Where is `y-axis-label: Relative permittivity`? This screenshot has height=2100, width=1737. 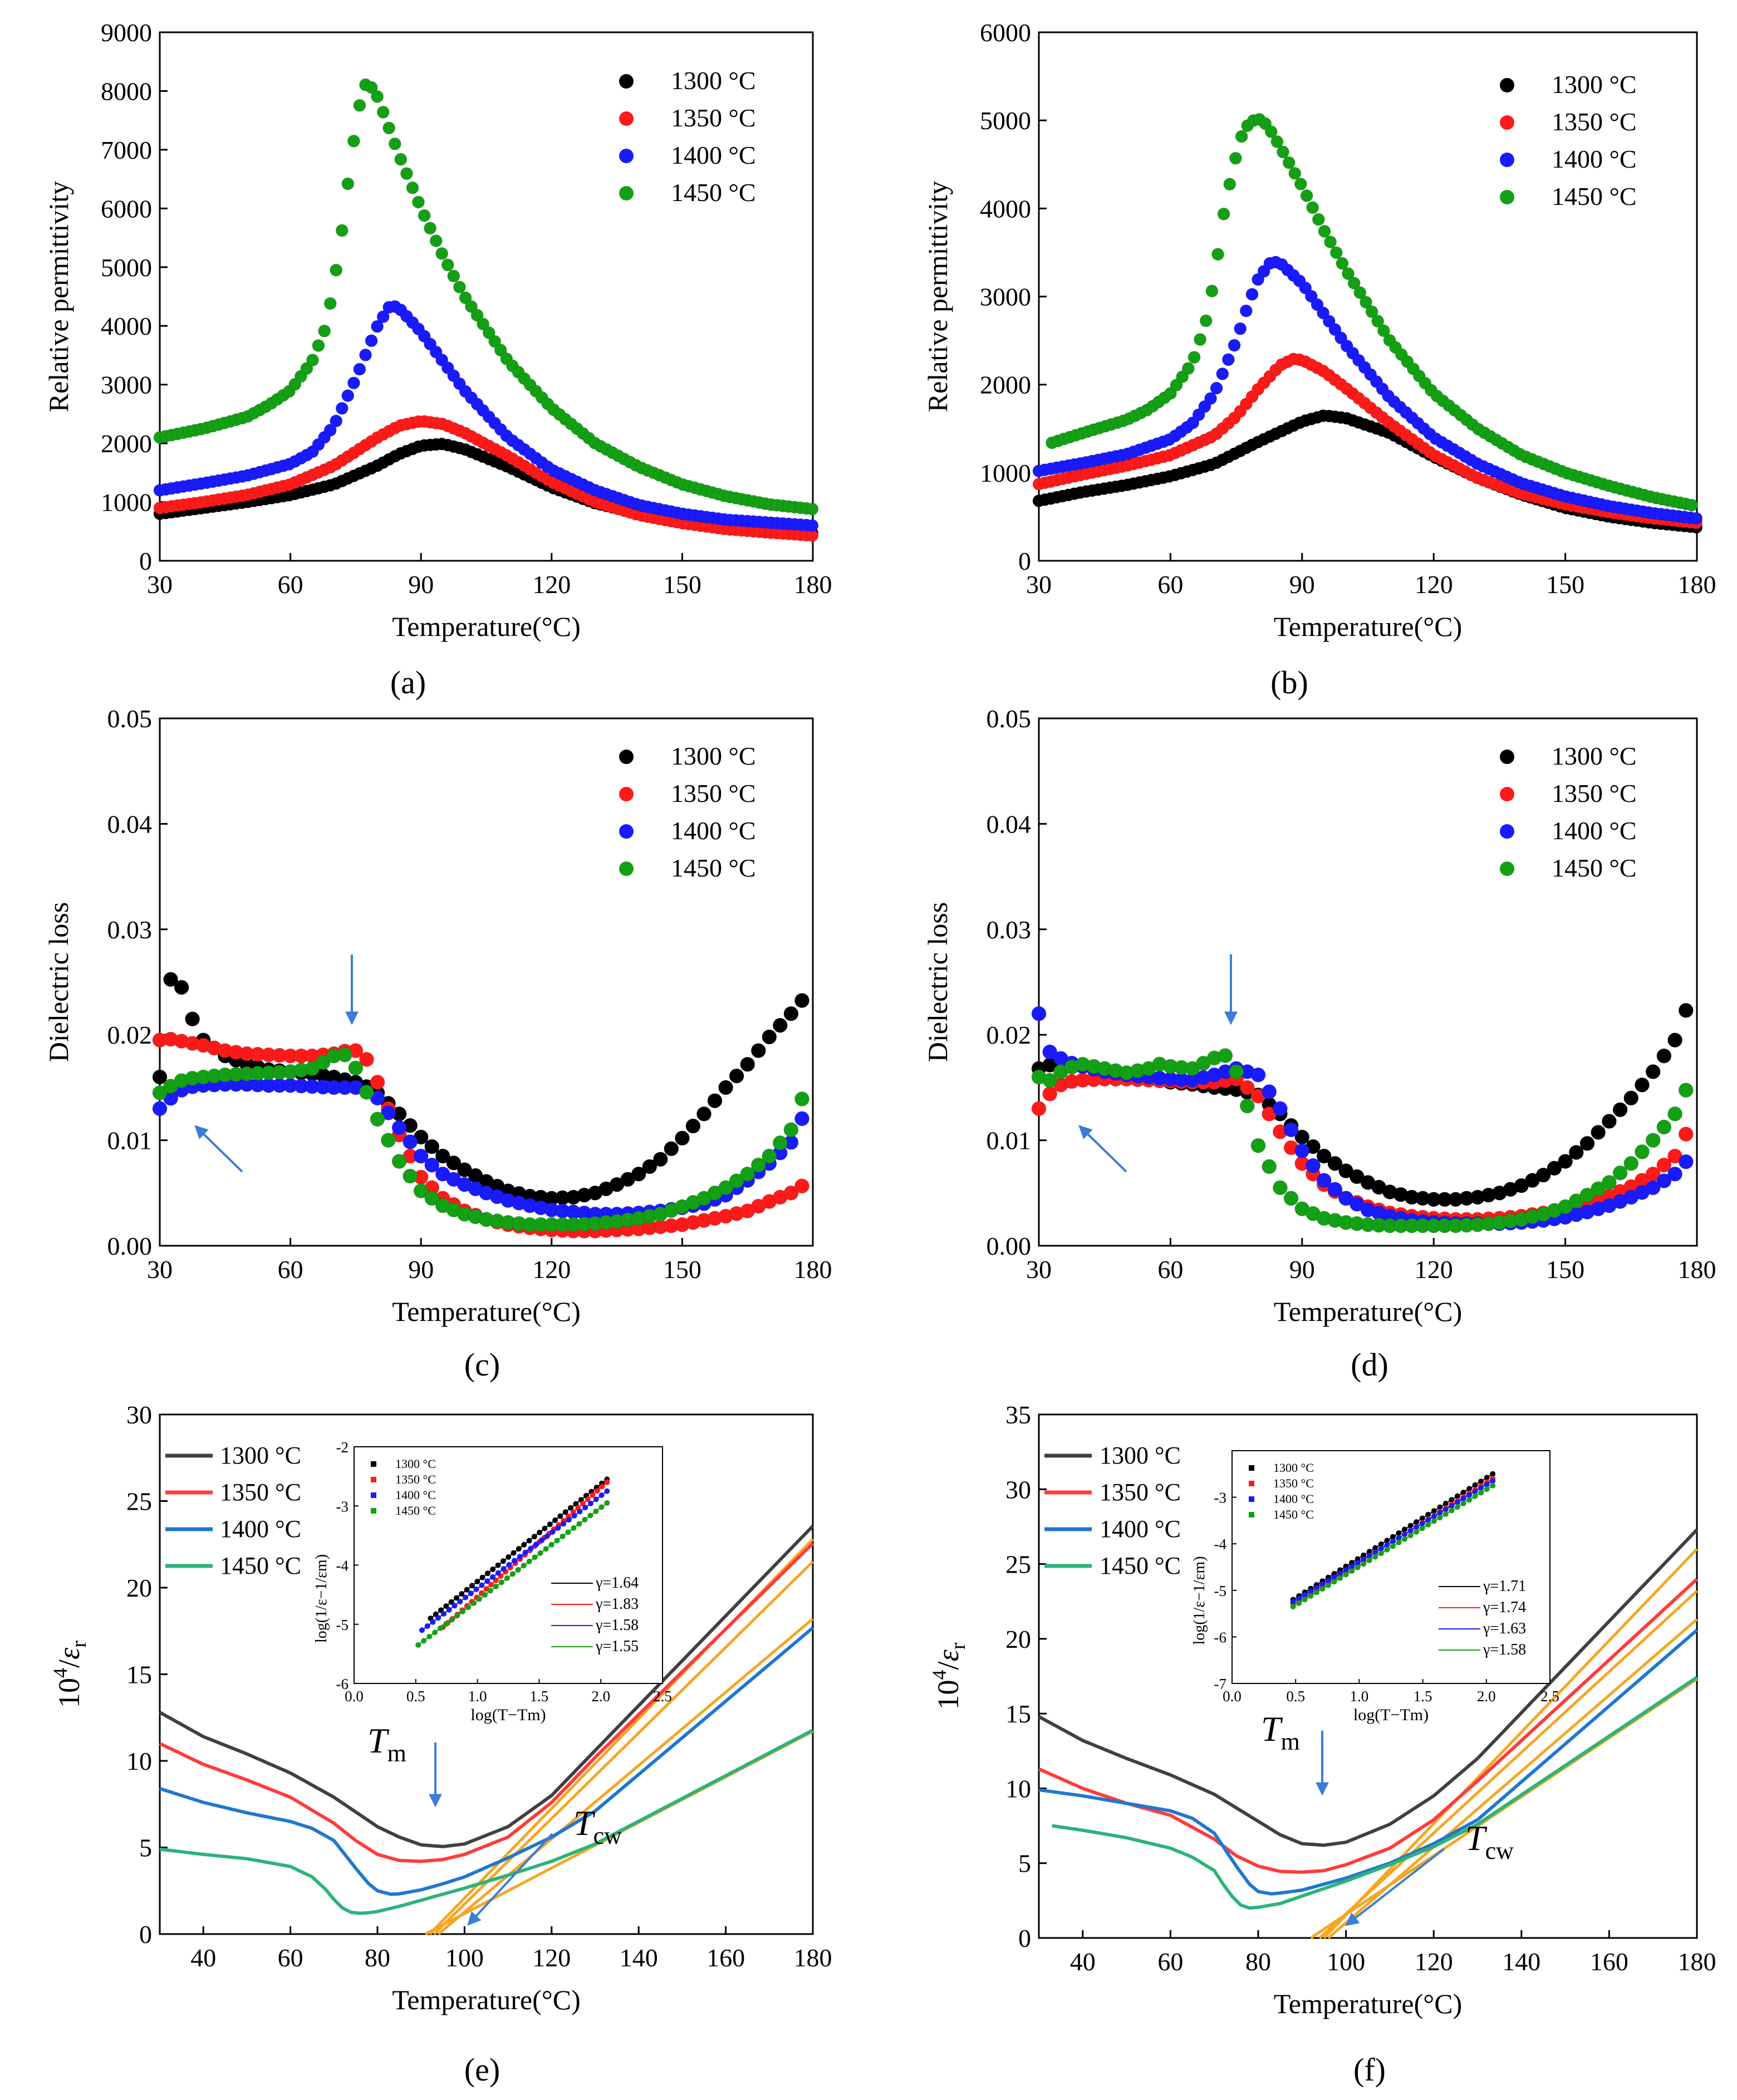
y-axis-label: Relative permittivity is located at coordinates (938, 296).